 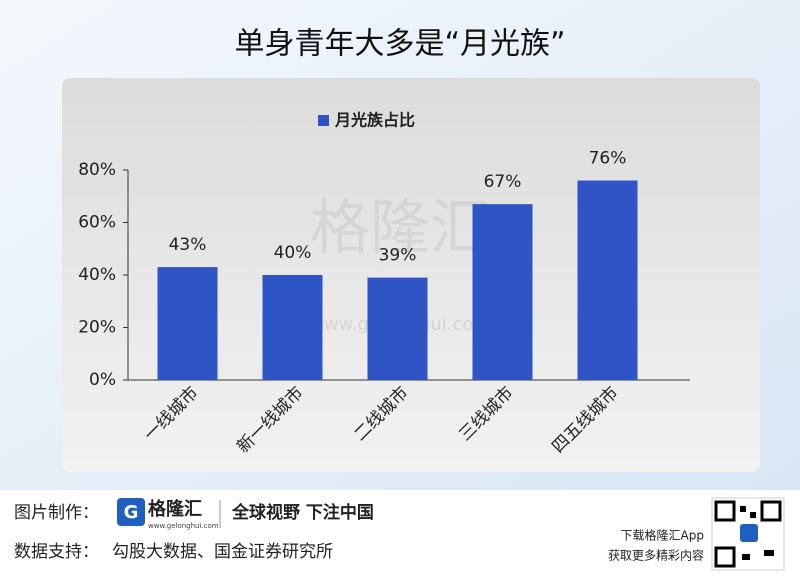 I want to click on value-label: 67%, so click(x=503, y=182).